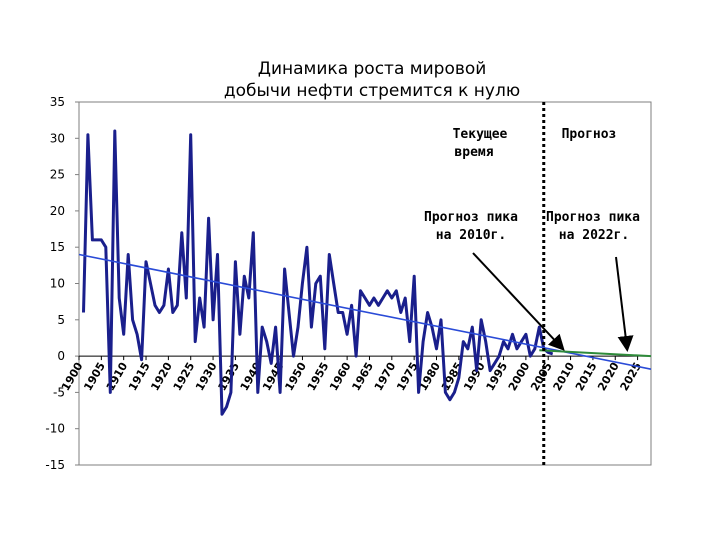 This screenshot has height=540, width=720. Describe the element at coordinates (72, 376) in the screenshot. I see `x-tick-label: 1900` at that location.